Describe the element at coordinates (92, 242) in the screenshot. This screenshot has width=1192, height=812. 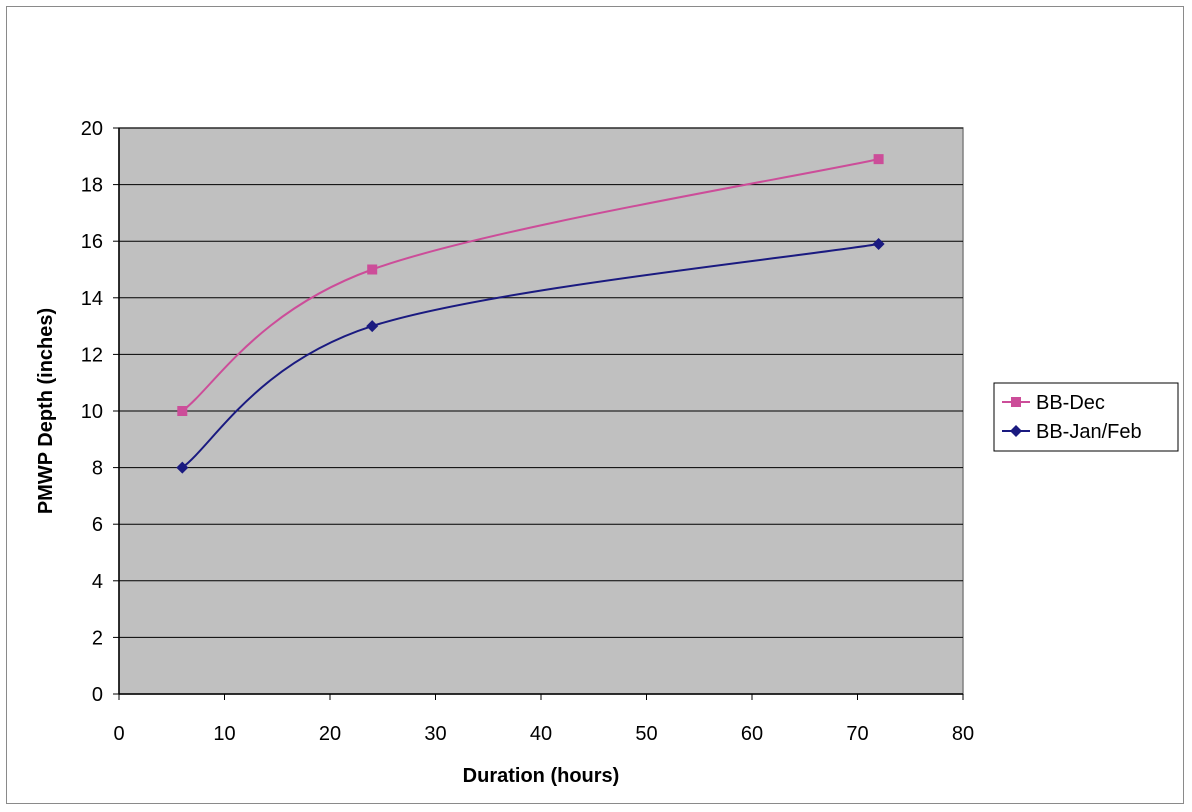
I see `y-tick-label-8: 16` at that location.